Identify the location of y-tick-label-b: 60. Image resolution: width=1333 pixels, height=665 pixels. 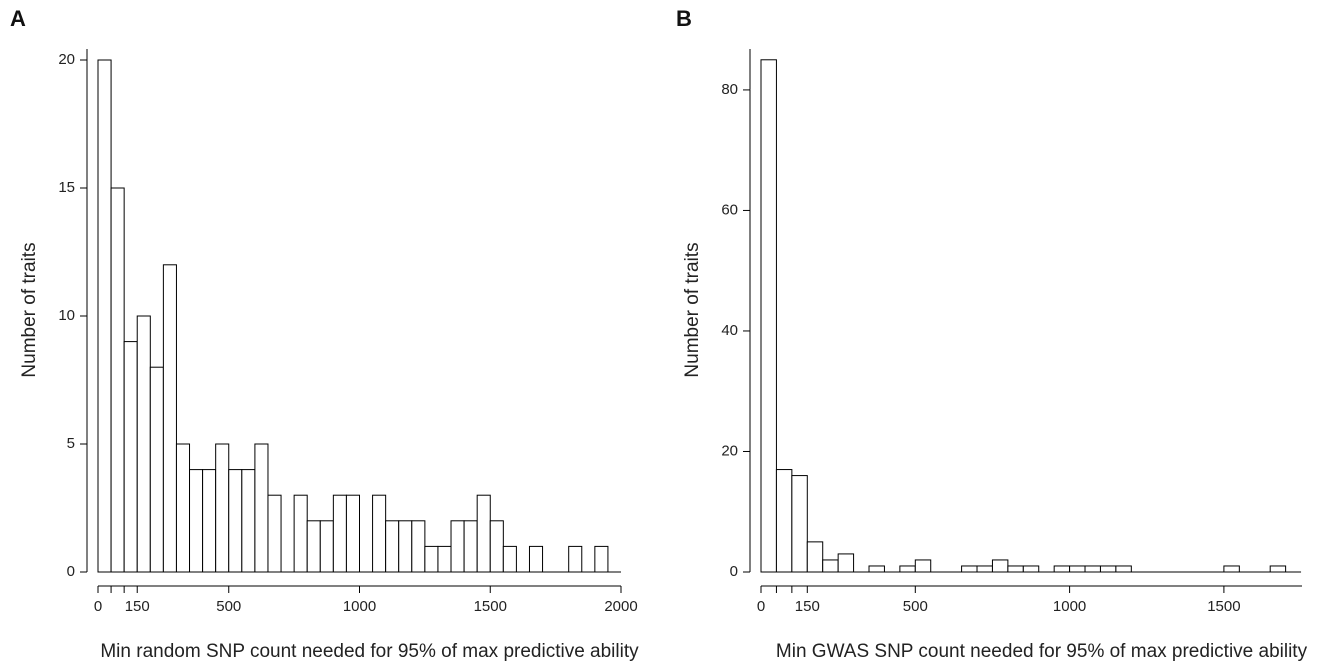
(729, 209).